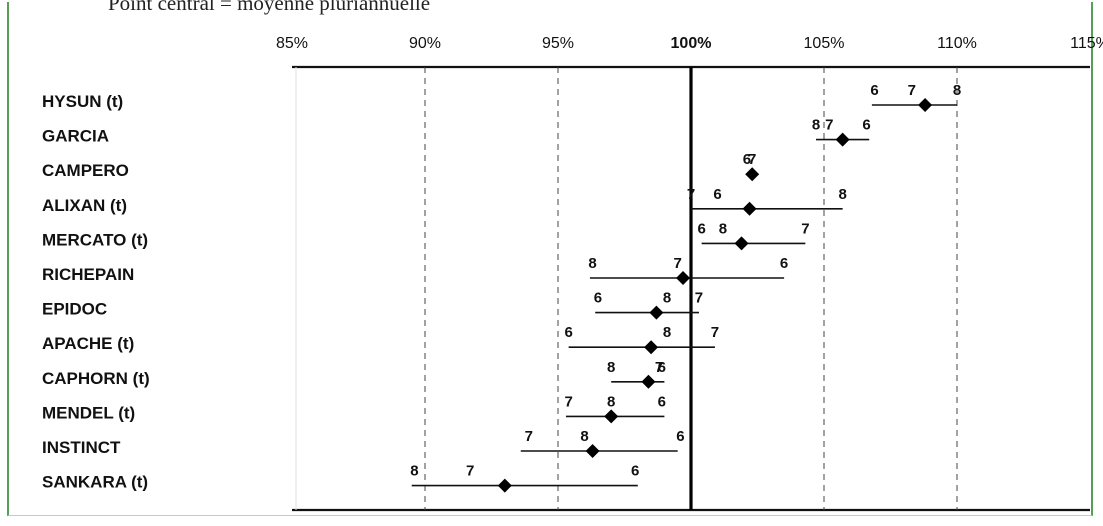  What do you see at coordinates (558, 43) in the screenshot?
I see `x-tick-label: 95%` at bounding box center [558, 43].